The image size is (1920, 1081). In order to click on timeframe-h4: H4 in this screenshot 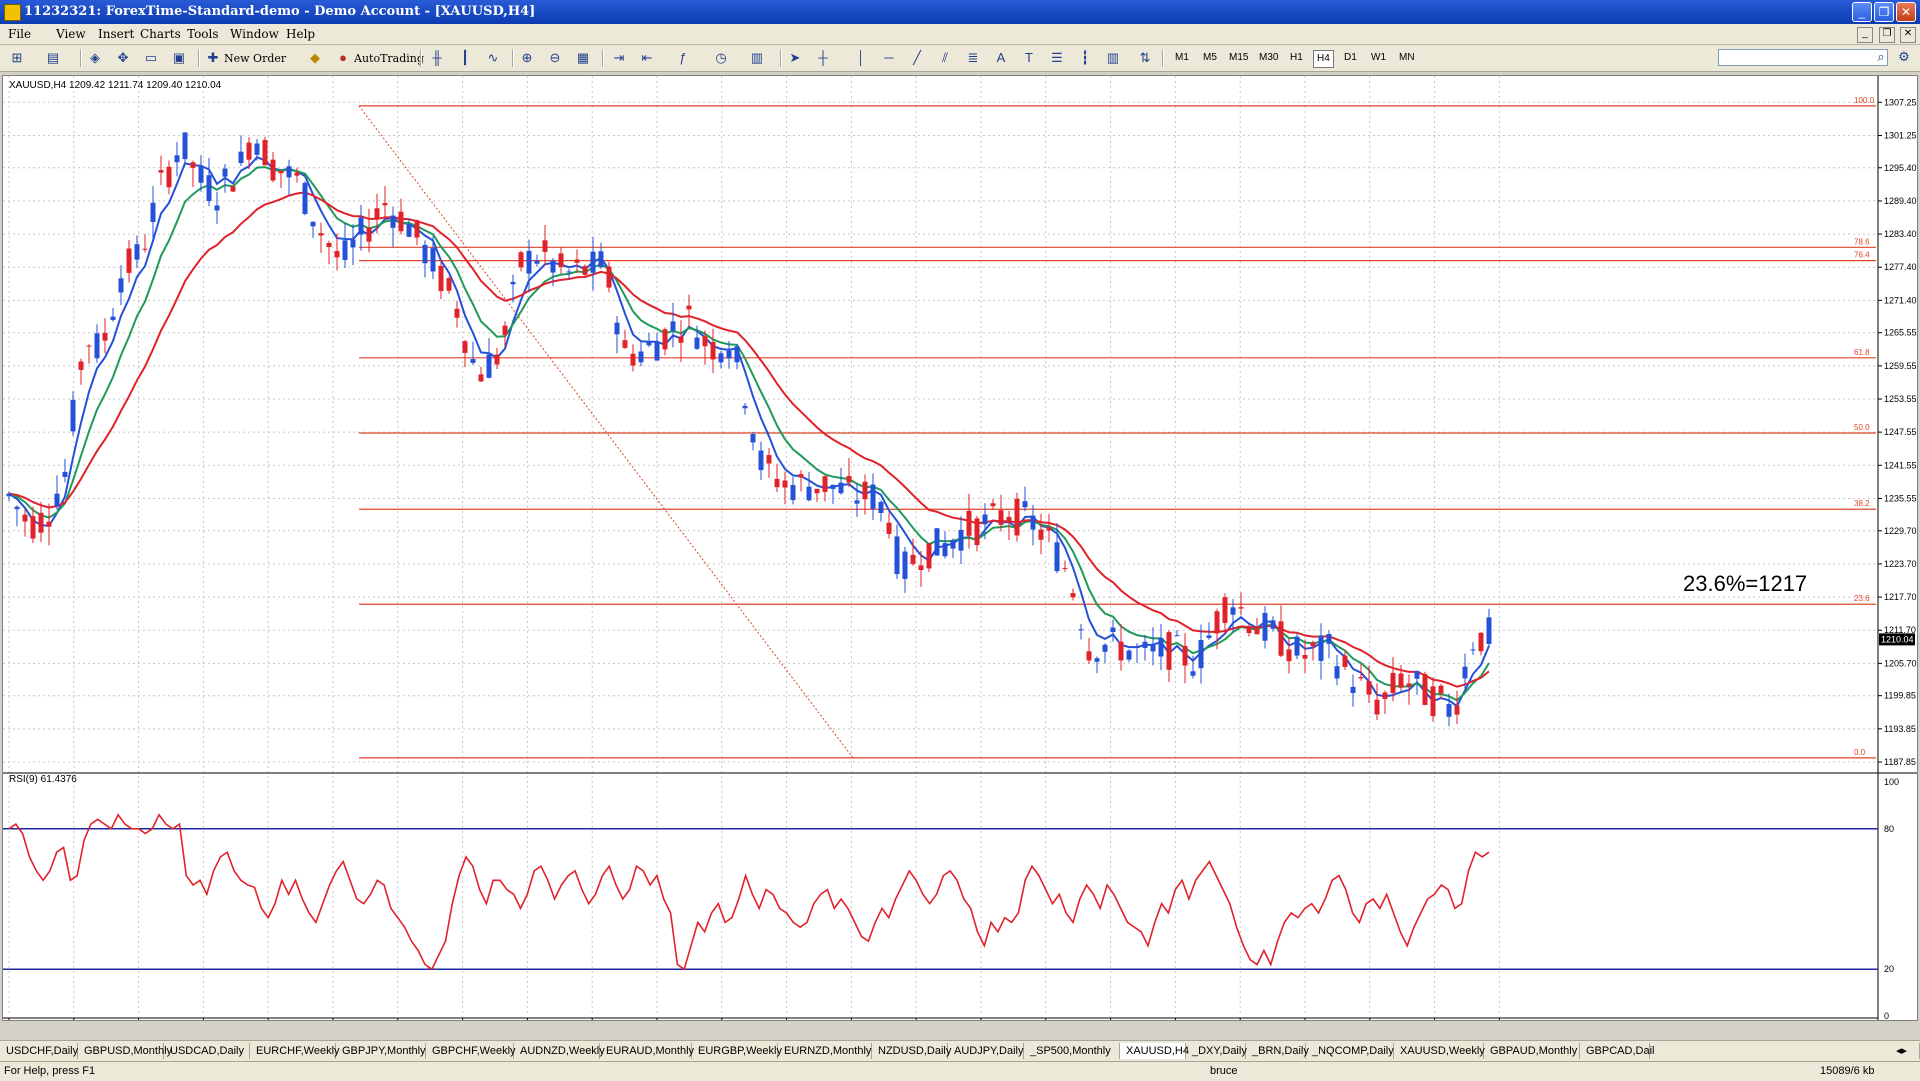, I will do `click(1323, 59)`.